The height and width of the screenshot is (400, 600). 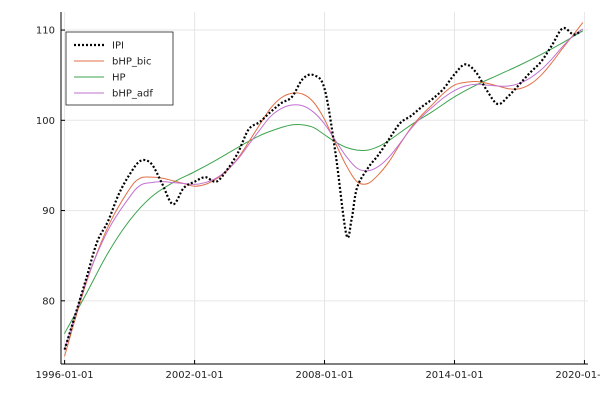 What do you see at coordinates (577, 375) in the screenshot?
I see `x-tick-label: 2020-01-01` at bounding box center [577, 375].